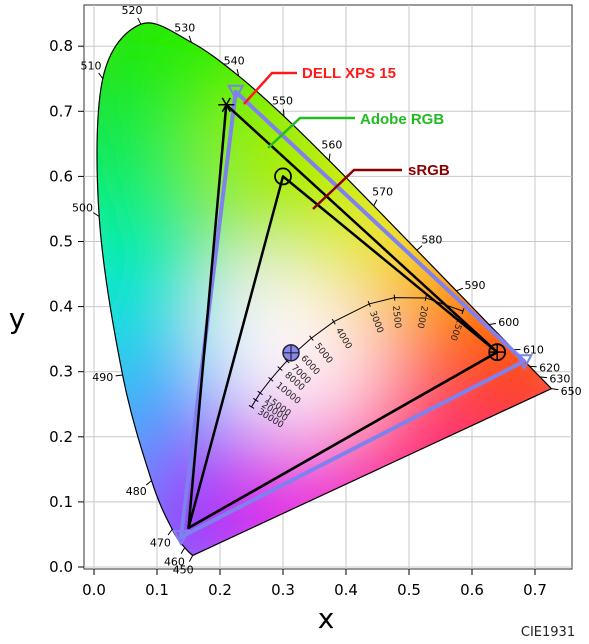  Describe the element at coordinates (61, 176) in the screenshot. I see `y-tick-label: 0.6` at that location.